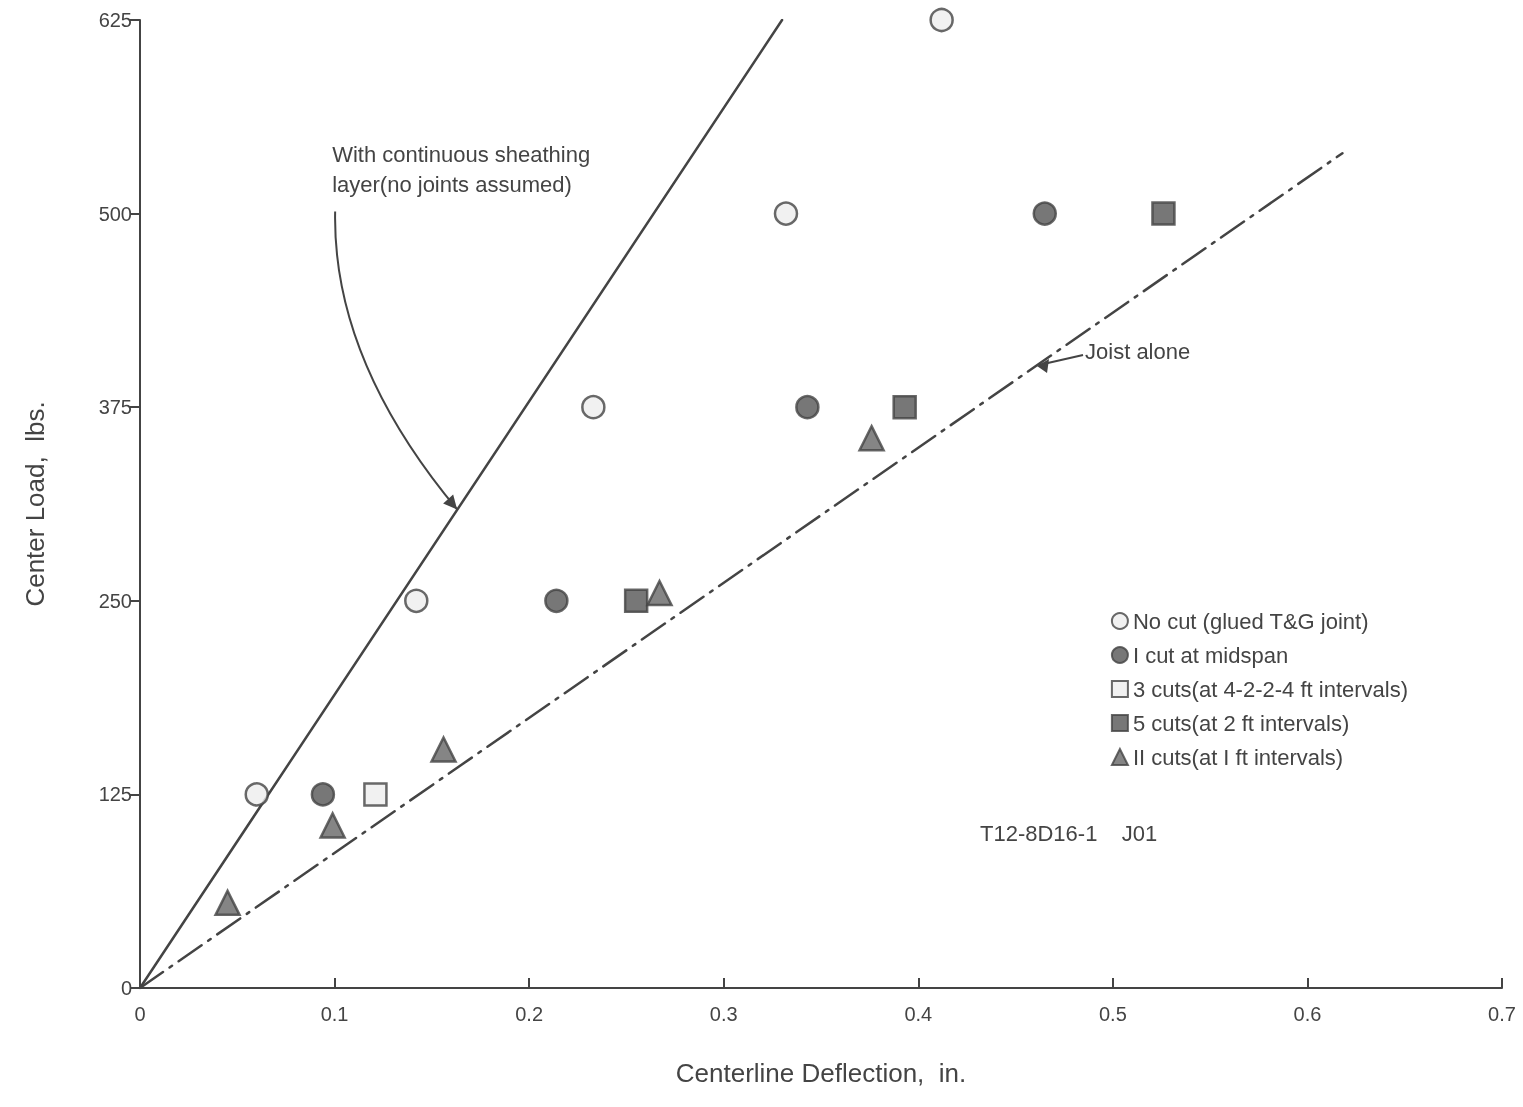  What do you see at coordinates (918, 1014) in the screenshot?
I see `x-tick-label: 0.4` at bounding box center [918, 1014].